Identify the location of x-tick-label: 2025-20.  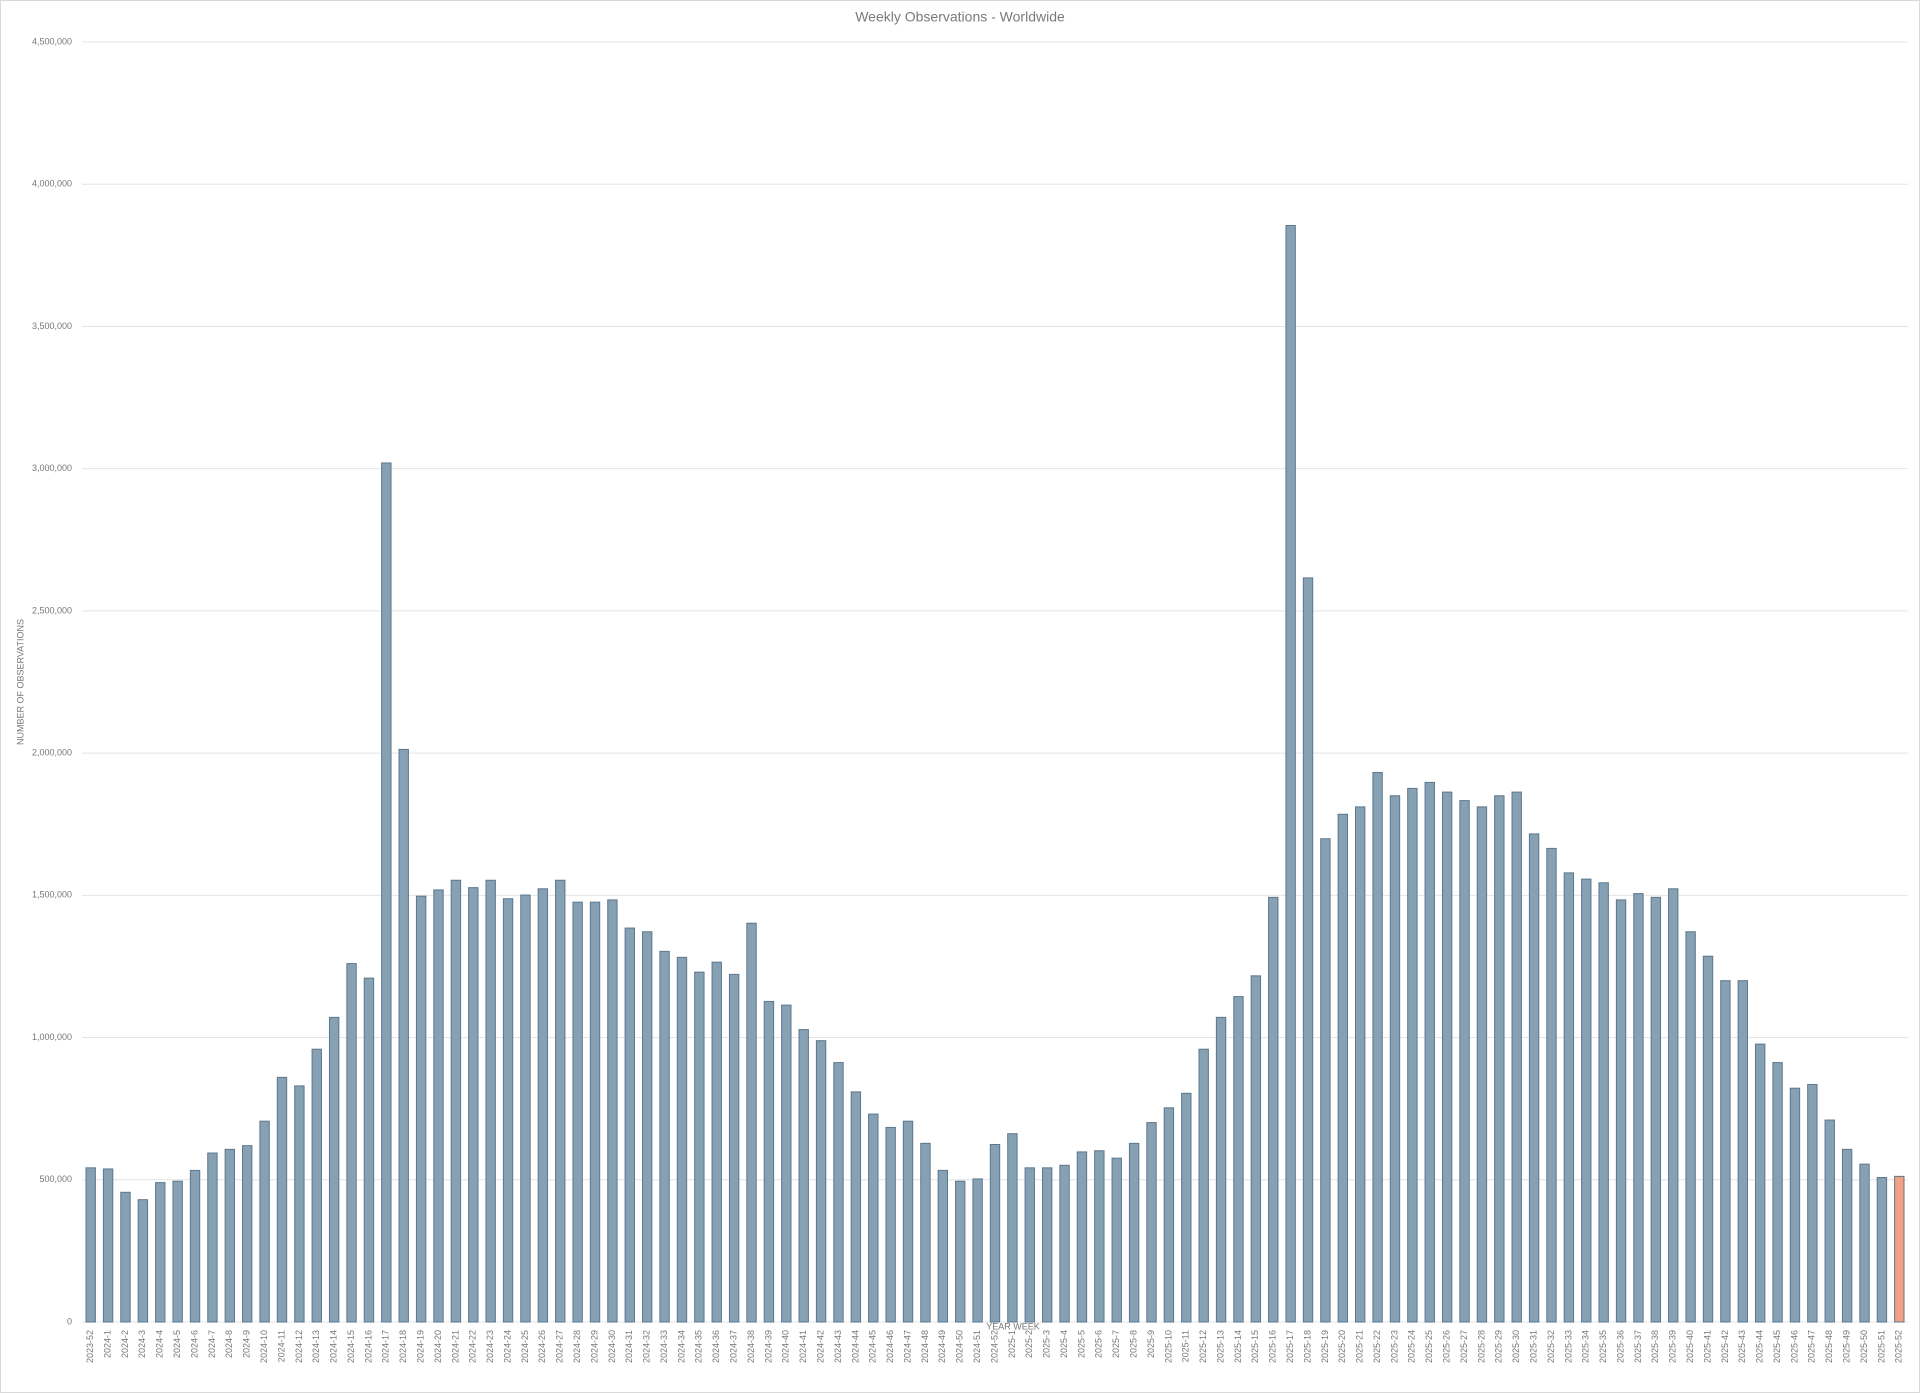
(1342, 1346).